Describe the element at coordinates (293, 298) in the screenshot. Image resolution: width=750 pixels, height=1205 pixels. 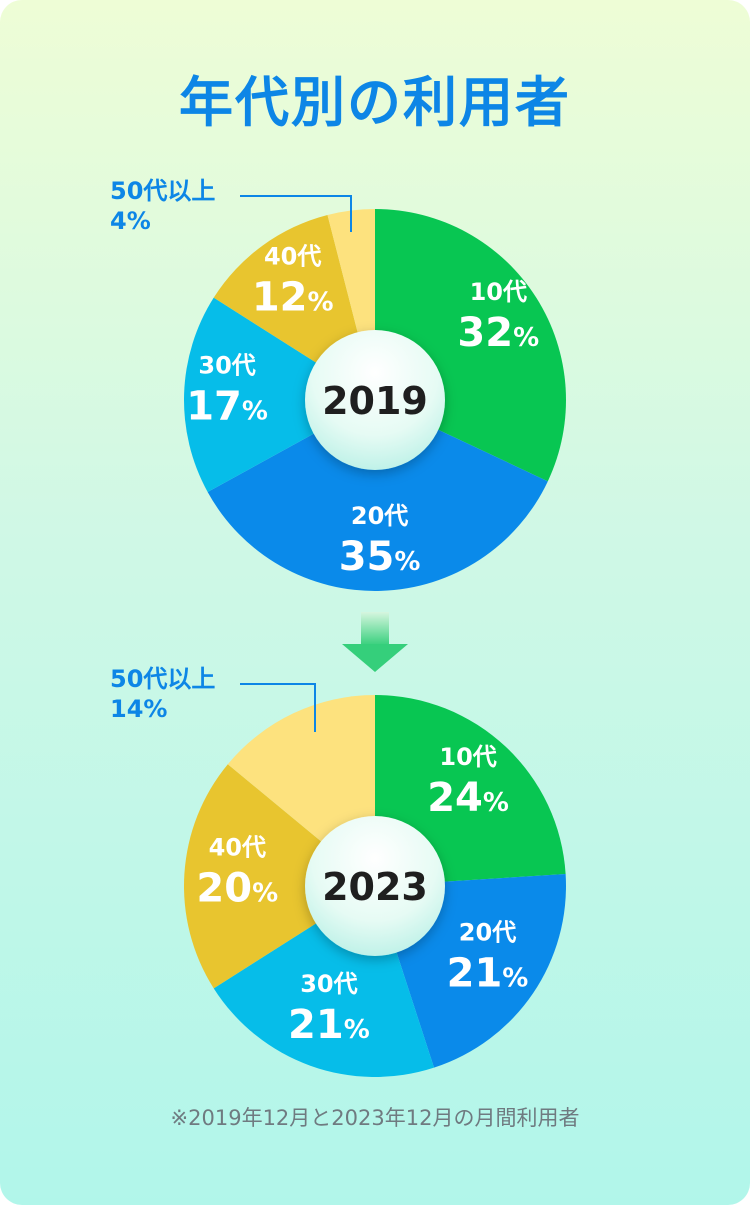
I see `slice-value-label: 12%` at that location.